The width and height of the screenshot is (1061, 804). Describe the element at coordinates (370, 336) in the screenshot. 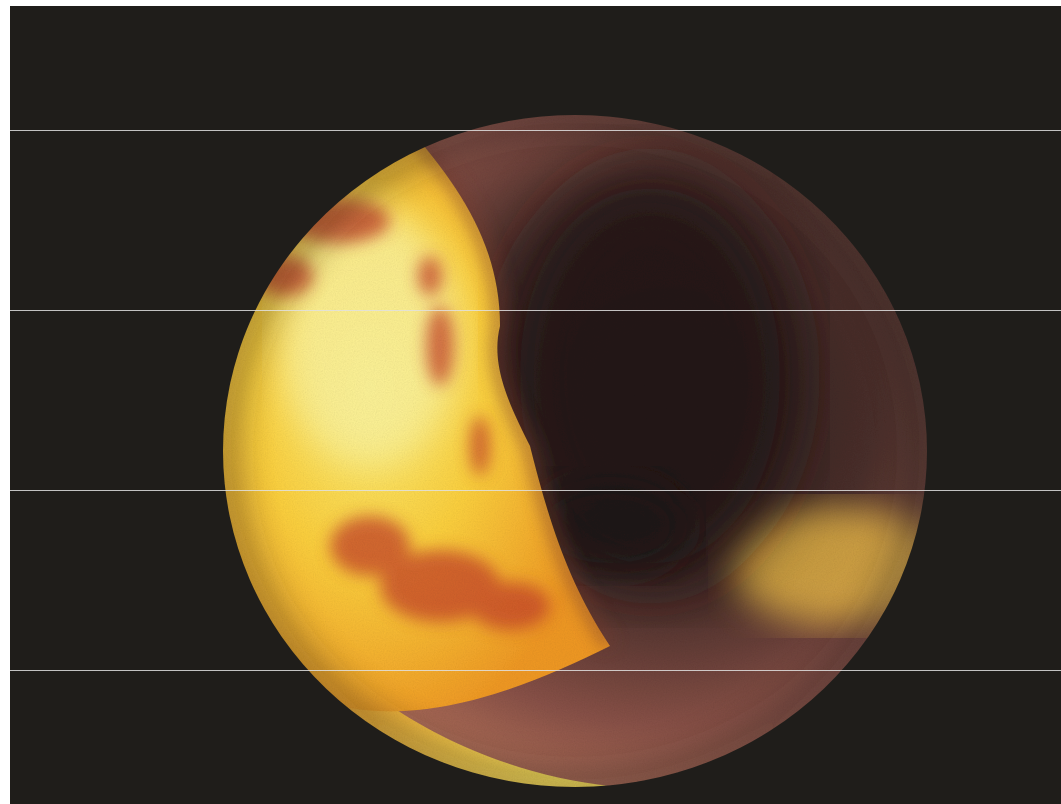

I see `left-bright-core` at that location.